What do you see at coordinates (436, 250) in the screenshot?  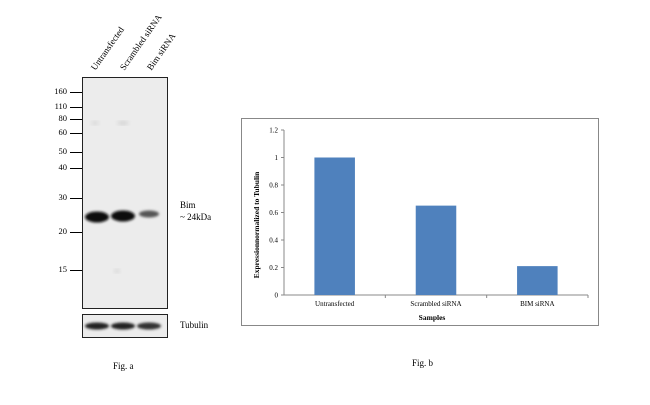 I see `bar-scrambled-sirna` at bounding box center [436, 250].